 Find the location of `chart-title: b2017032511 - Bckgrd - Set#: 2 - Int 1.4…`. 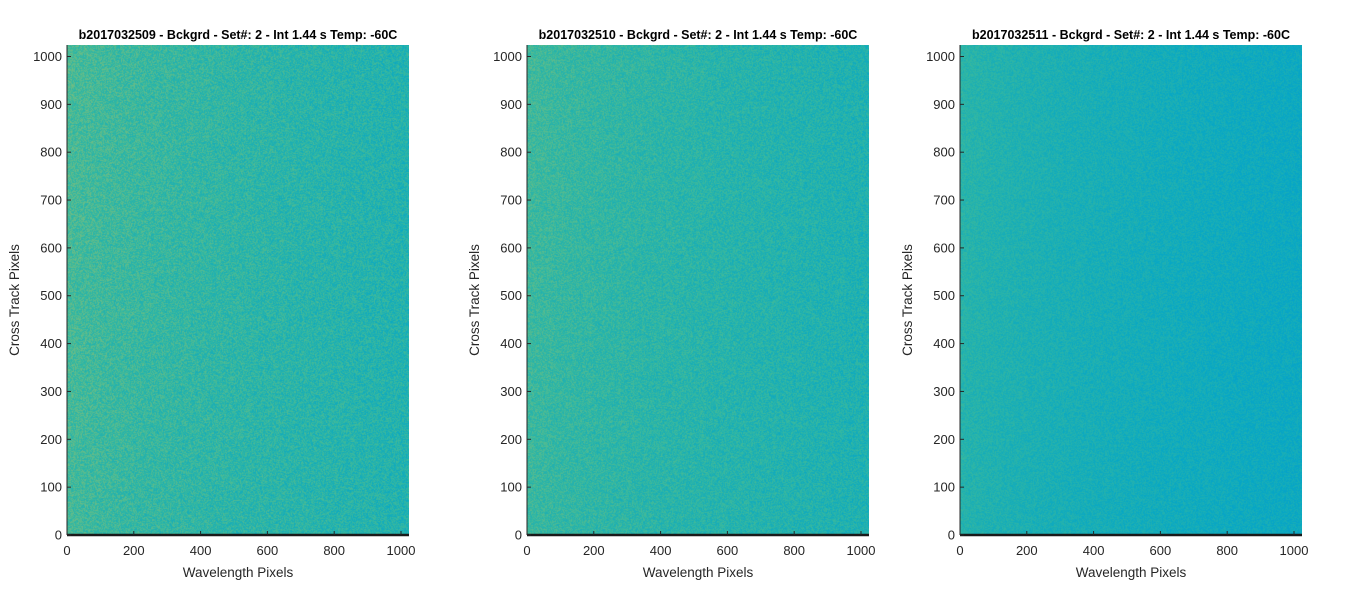

chart-title: b2017032511 - Bckgrd - Set#: 2 - Int 1.4… is located at coordinates (1131, 35).